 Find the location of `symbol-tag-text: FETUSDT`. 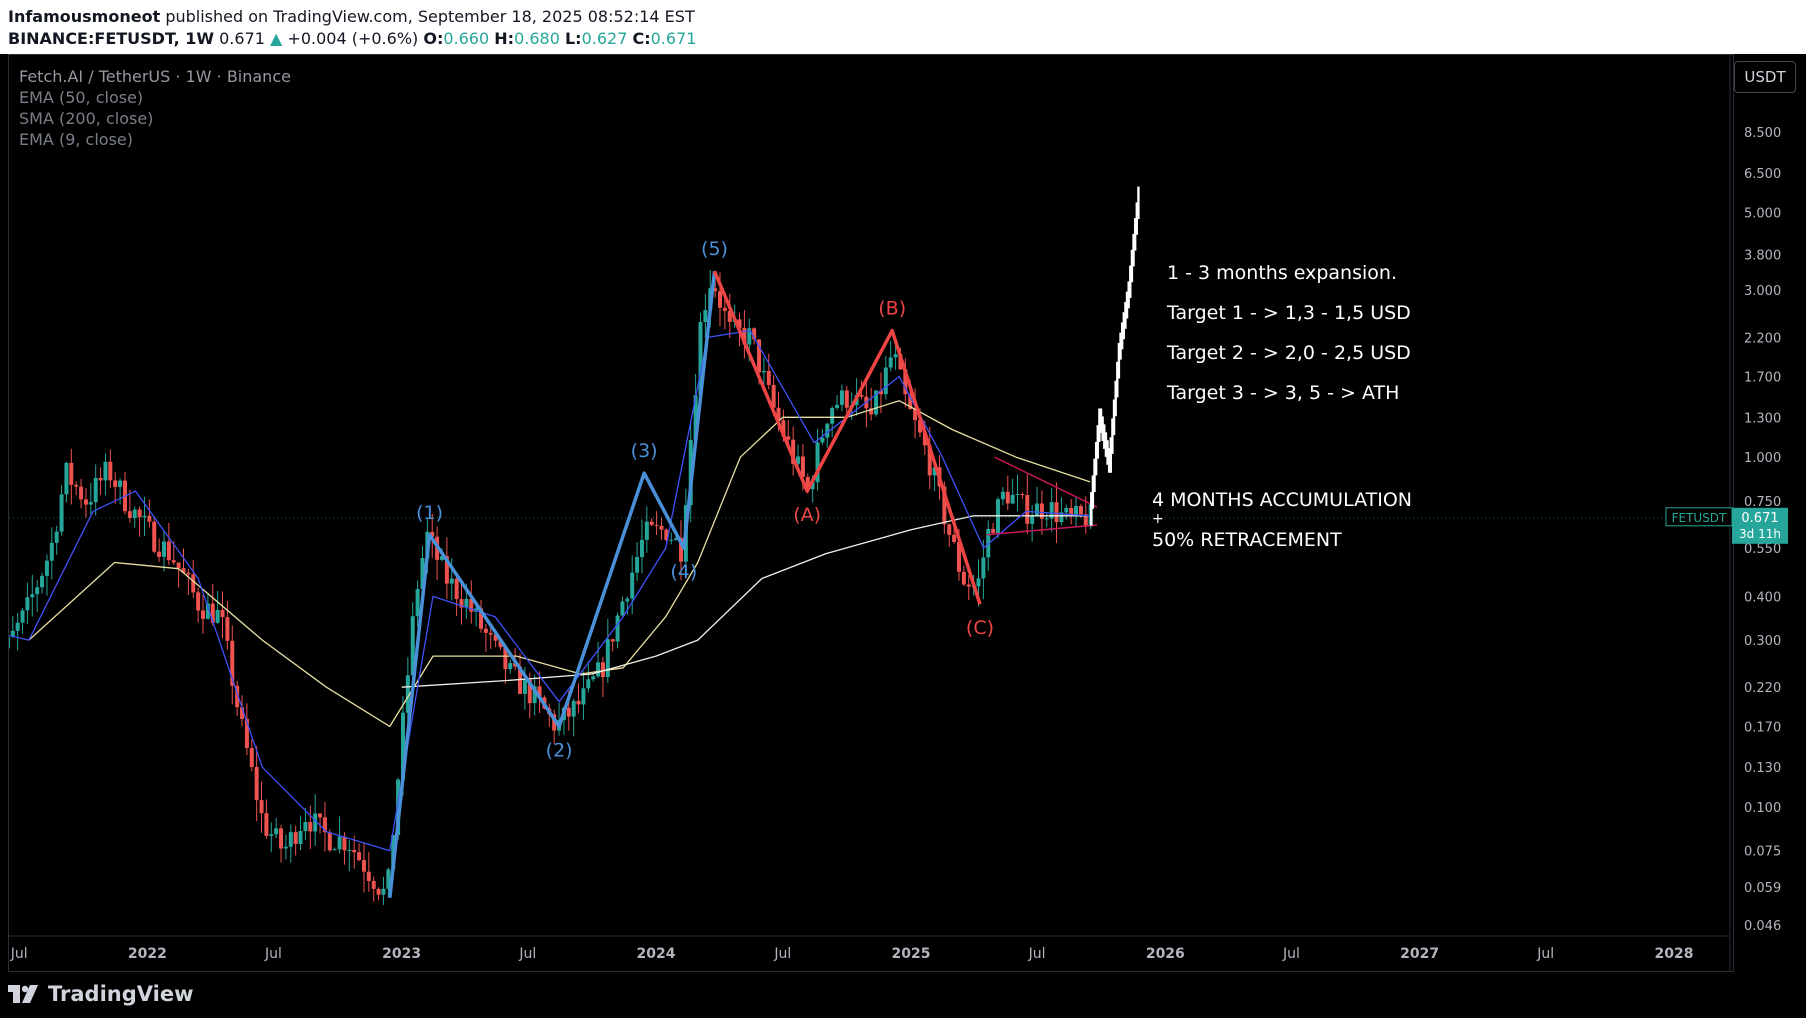

symbol-tag-text: FETUSDT is located at coordinates (1699, 518).